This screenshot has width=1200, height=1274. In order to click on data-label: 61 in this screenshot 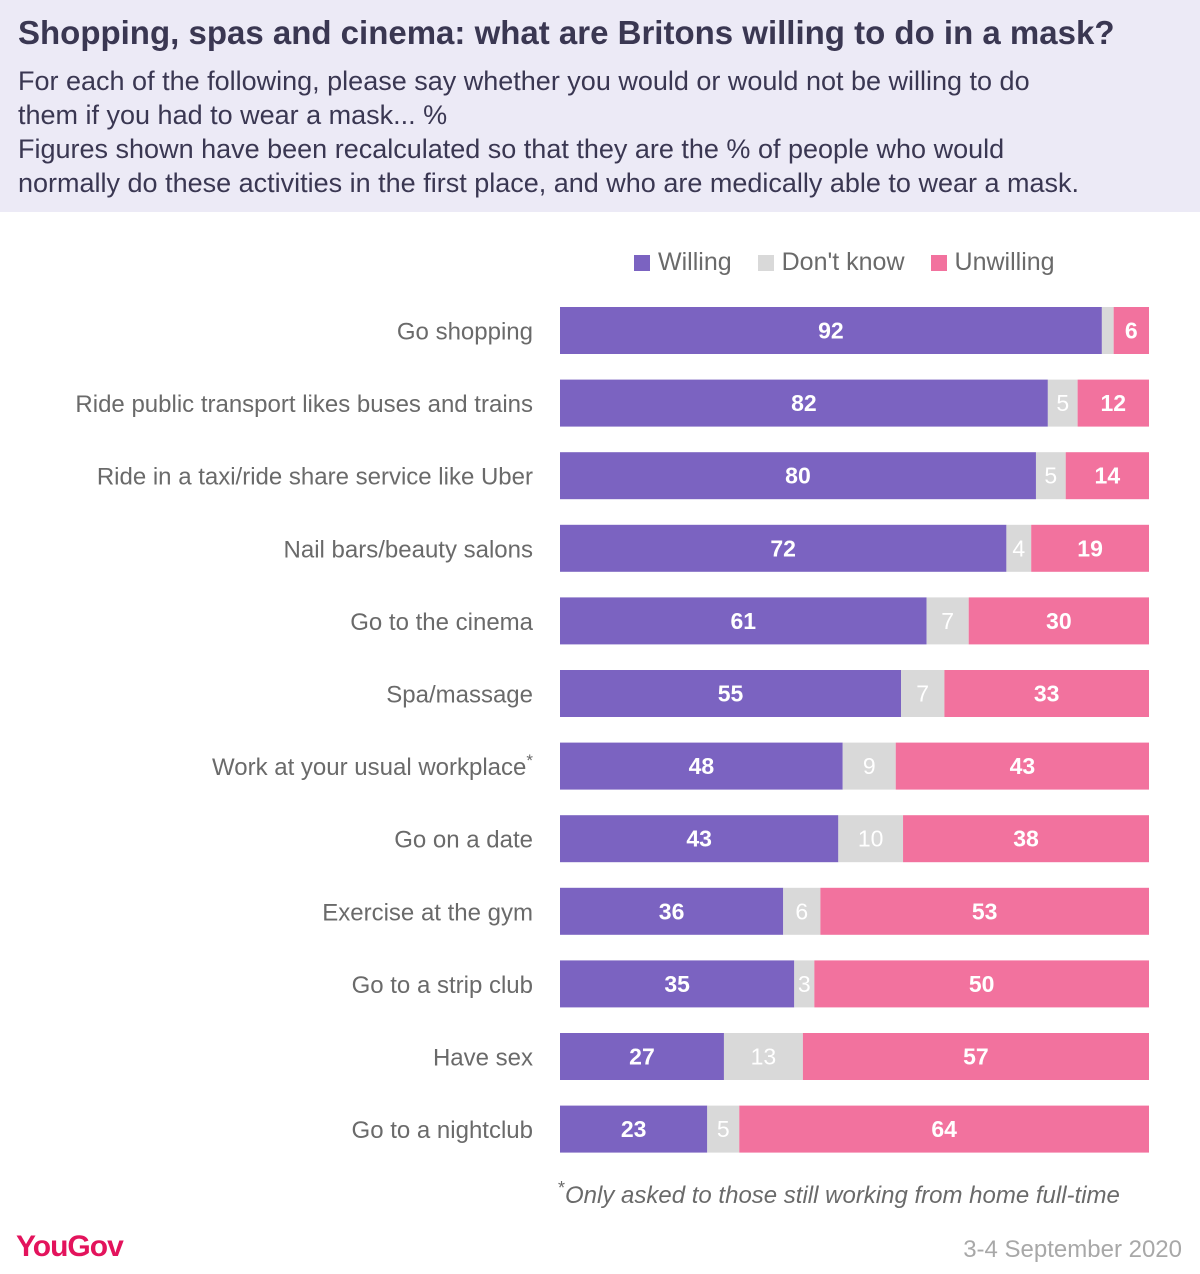, I will do `click(744, 621)`.